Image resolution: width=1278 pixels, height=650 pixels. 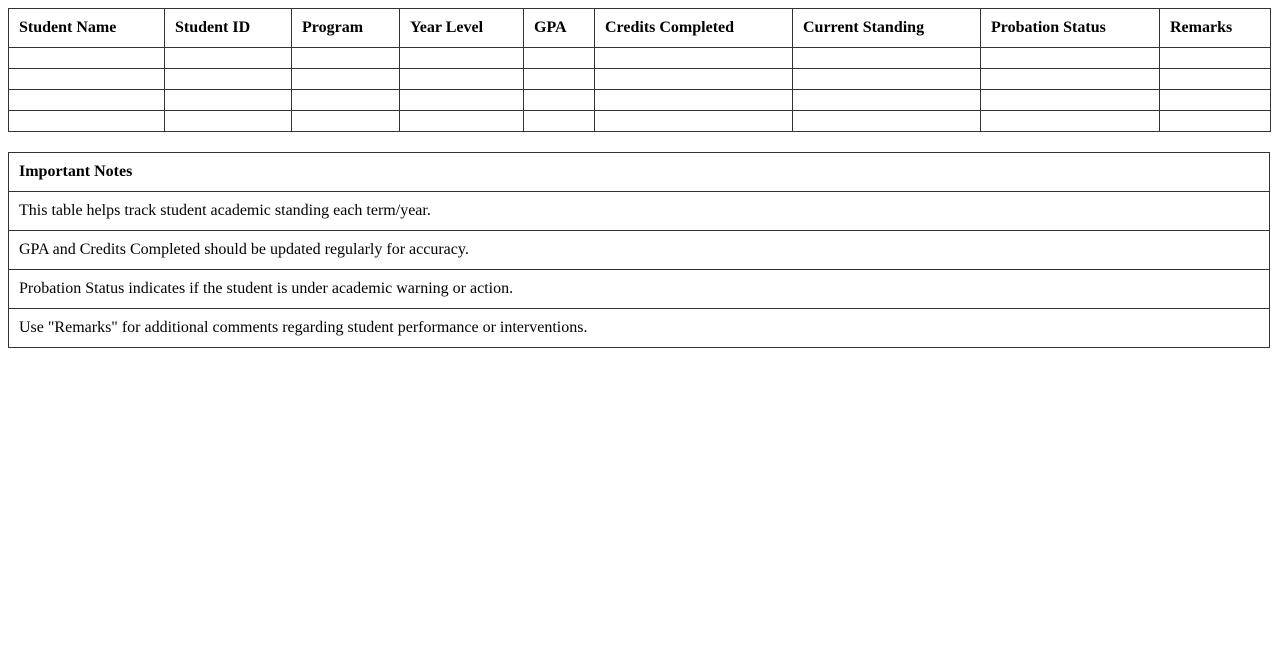 I want to click on header-program: Program, so click(x=345, y=28).